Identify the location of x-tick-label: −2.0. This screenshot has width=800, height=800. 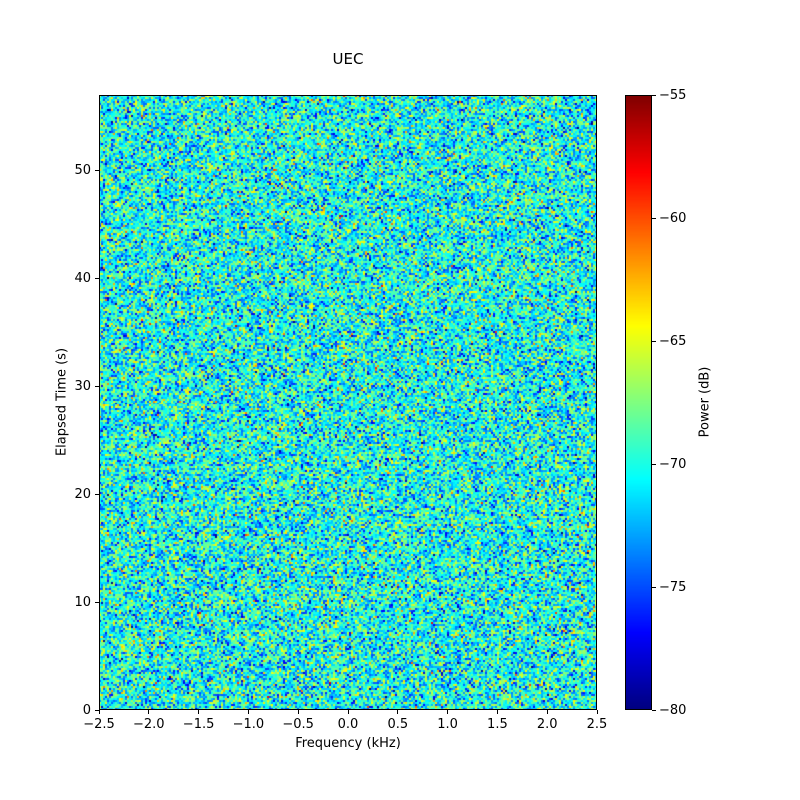
(149, 724).